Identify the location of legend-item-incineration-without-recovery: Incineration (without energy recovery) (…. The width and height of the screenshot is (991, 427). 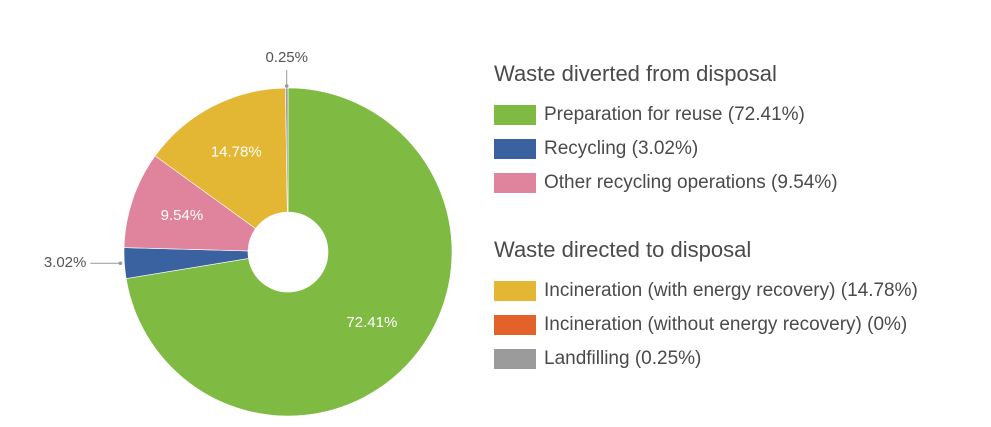
(706, 325).